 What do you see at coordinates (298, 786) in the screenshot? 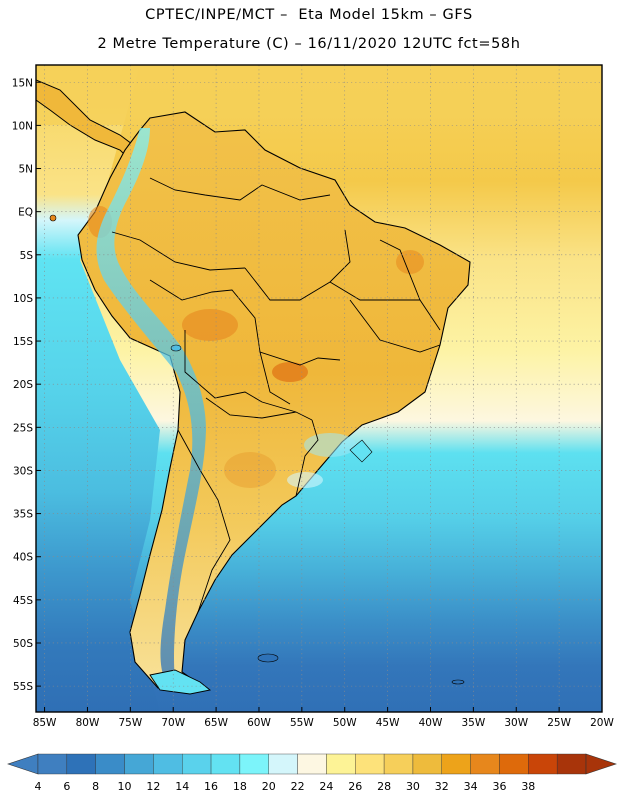
I see `colorbar-tick-label: 22` at bounding box center [298, 786].